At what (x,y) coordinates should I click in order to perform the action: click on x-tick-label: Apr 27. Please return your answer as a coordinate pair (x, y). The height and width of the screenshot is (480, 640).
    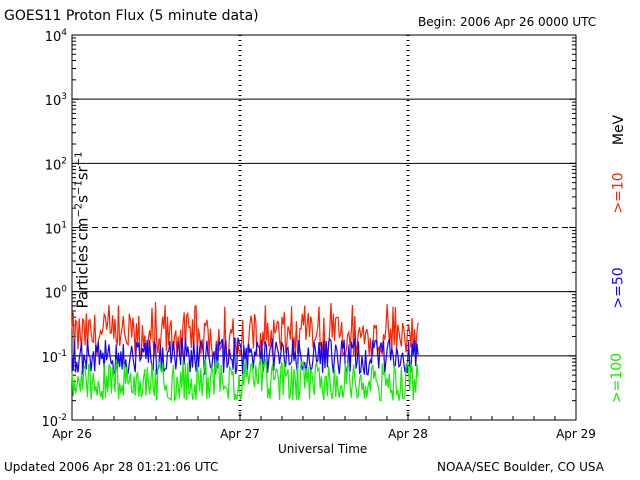
    Looking at the image, I should click on (240, 434).